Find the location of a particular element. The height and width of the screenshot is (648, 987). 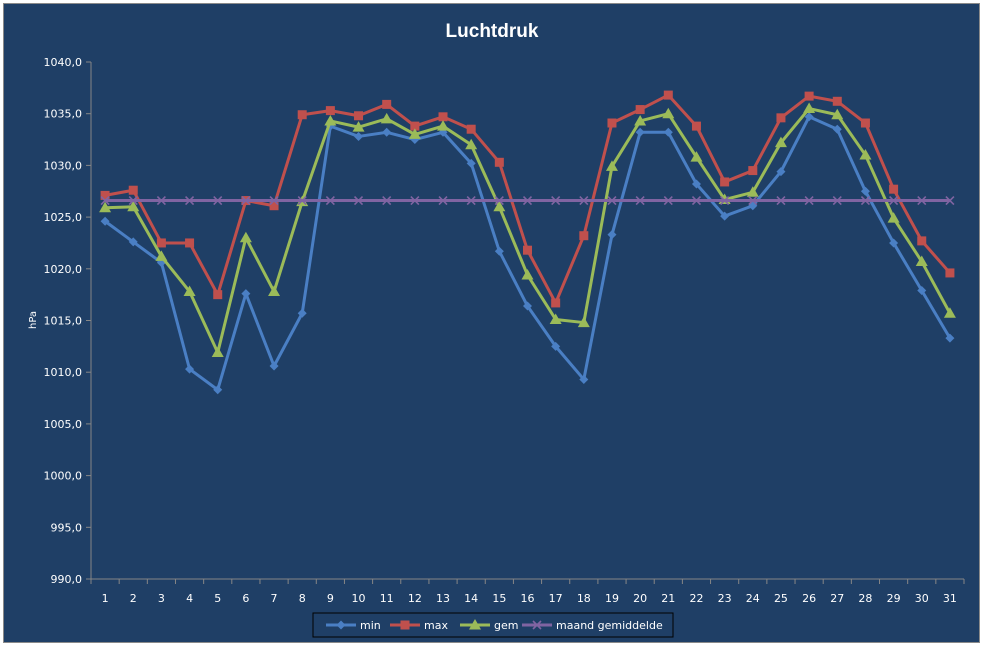

x-tick-label: 3 is located at coordinates (161, 598).